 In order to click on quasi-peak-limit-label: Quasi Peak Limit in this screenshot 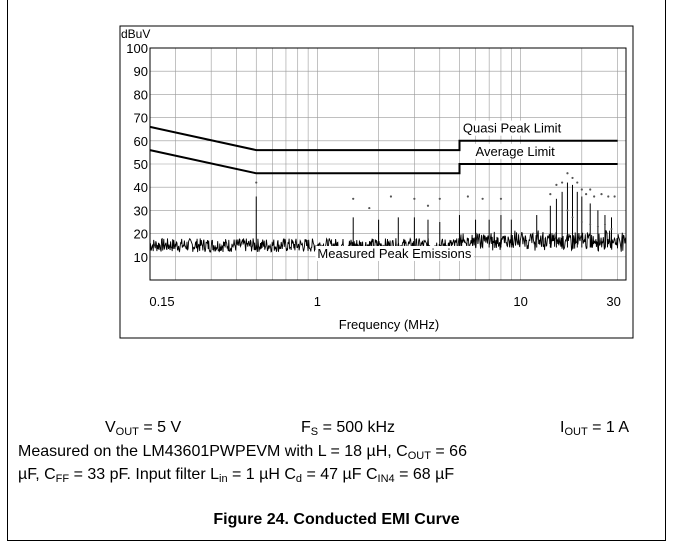, I will do `click(512, 128)`.